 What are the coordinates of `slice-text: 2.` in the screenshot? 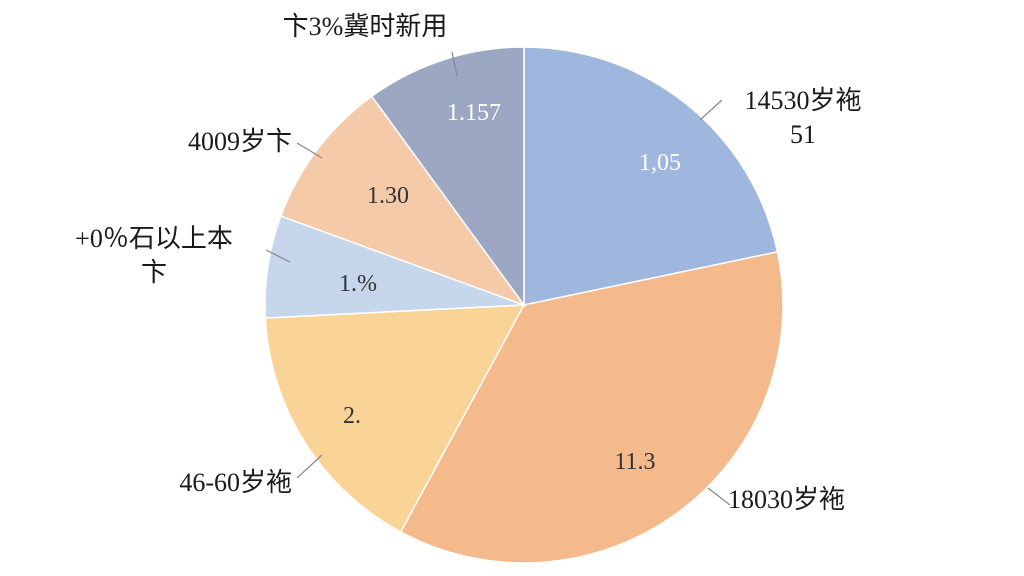 It's located at (352, 416).